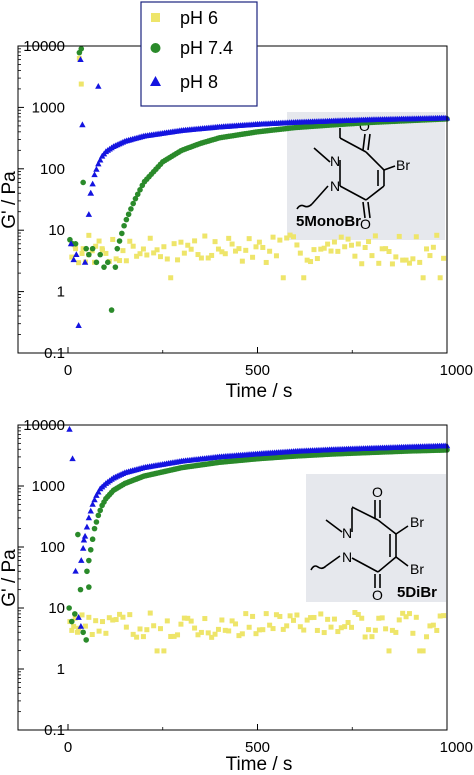  I want to click on y-tick-label: 10000, so click(44, 46).